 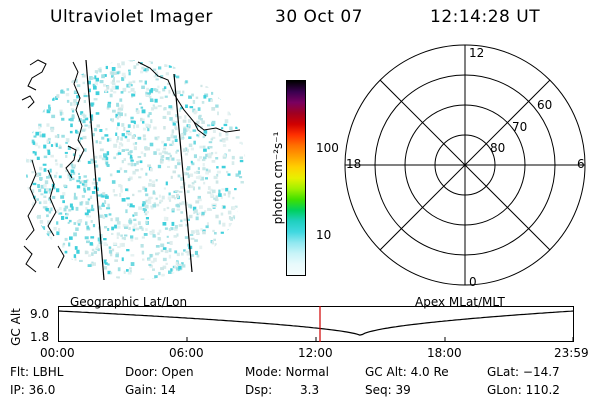 What do you see at coordinates (259, 390) in the screenshot?
I see `dsp-label: Dsp:` at bounding box center [259, 390].